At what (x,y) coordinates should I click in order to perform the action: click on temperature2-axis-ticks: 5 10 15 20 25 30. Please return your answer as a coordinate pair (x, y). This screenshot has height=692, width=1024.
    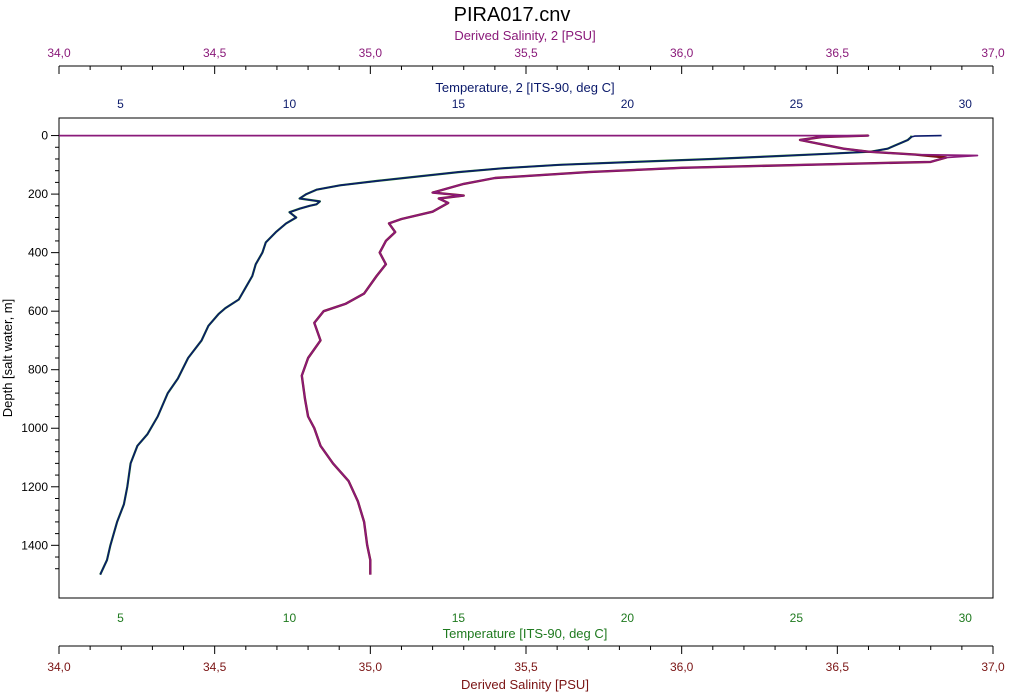
    Looking at the image, I should click on (544, 104).